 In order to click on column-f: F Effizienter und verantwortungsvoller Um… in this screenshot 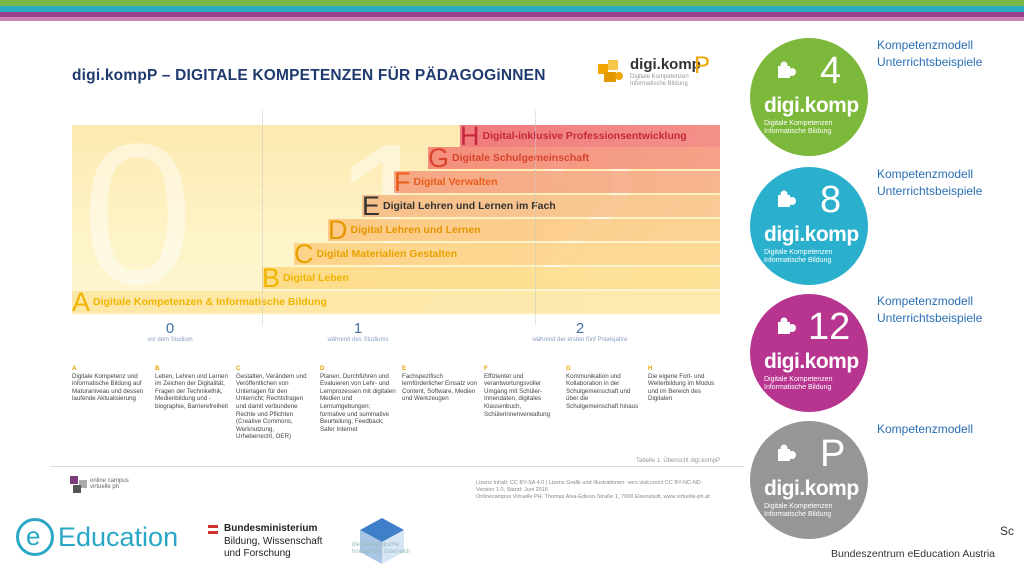, I will do `click(522, 391)`.